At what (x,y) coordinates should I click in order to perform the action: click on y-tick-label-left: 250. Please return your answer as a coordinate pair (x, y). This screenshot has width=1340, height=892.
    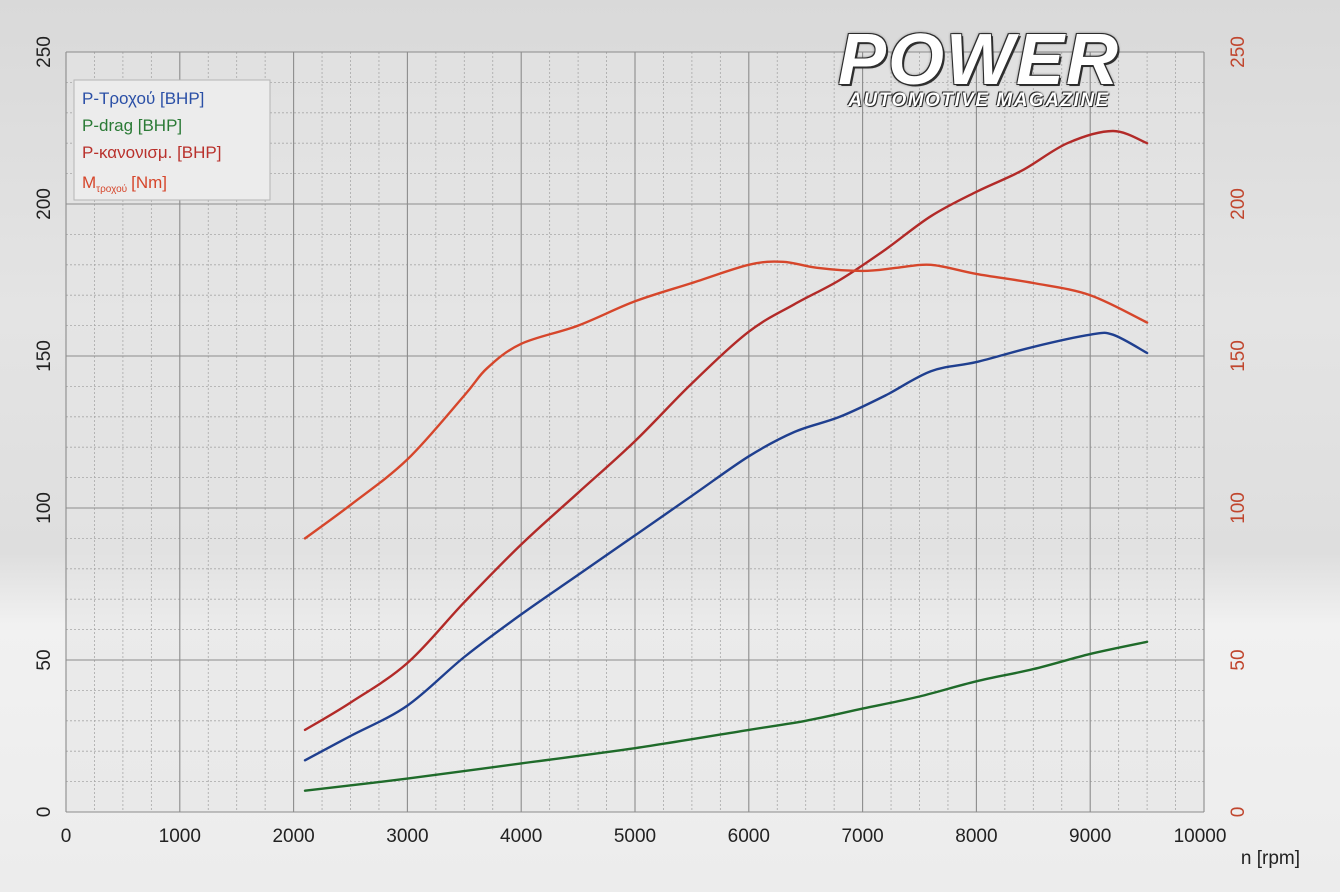
    Looking at the image, I should click on (44, 52).